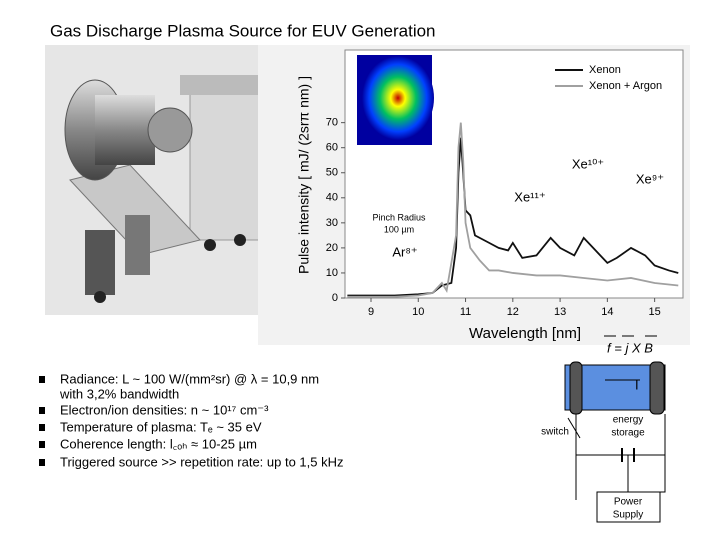  Describe the element at coordinates (625, 86) in the screenshot. I see `legend-label: Xenon + Argon` at that location.